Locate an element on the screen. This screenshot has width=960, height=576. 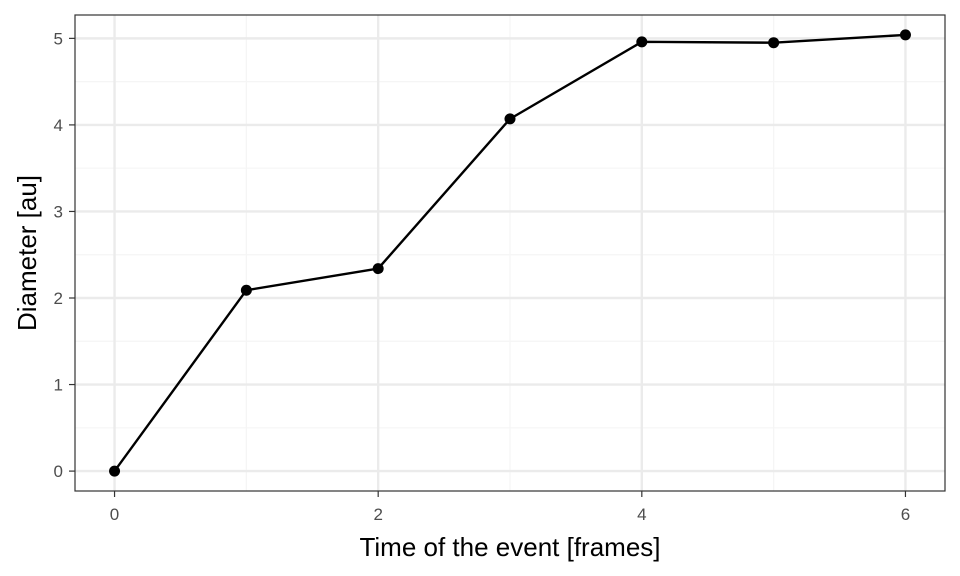
y-tick-label: 3 is located at coordinates (58, 211).